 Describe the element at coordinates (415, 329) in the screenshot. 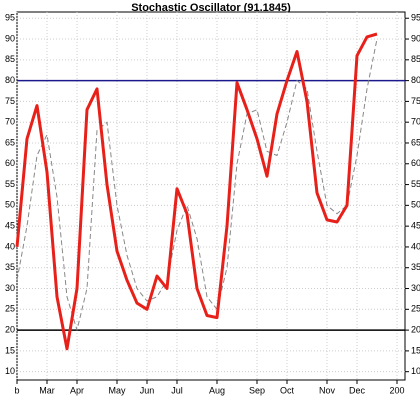

I see `y-tick-label: 20` at that location.